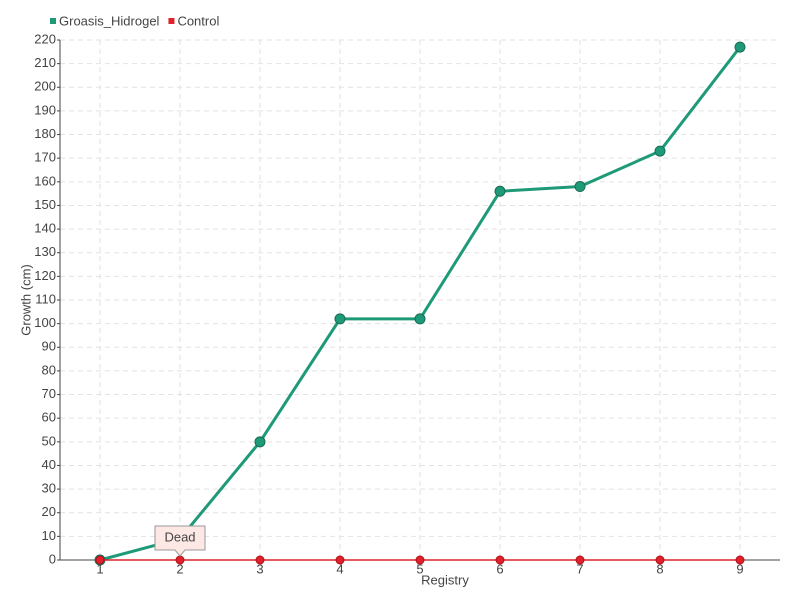  What do you see at coordinates (45, 86) in the screenshot?
I see `y-tick-label: 200` at bounding box center [45, 86].